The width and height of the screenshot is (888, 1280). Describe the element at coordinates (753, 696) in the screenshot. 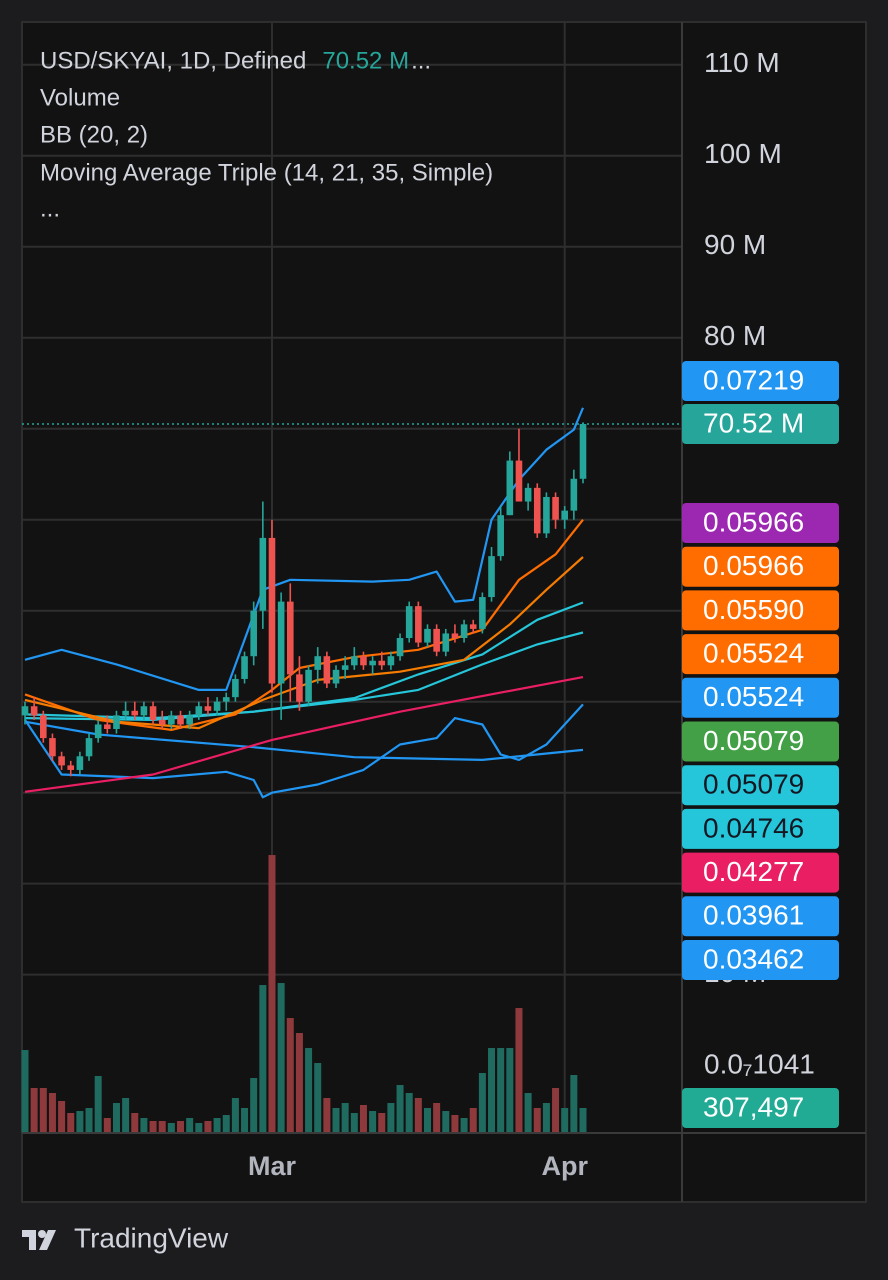

I see `price-badge: 0.05524` at that location.